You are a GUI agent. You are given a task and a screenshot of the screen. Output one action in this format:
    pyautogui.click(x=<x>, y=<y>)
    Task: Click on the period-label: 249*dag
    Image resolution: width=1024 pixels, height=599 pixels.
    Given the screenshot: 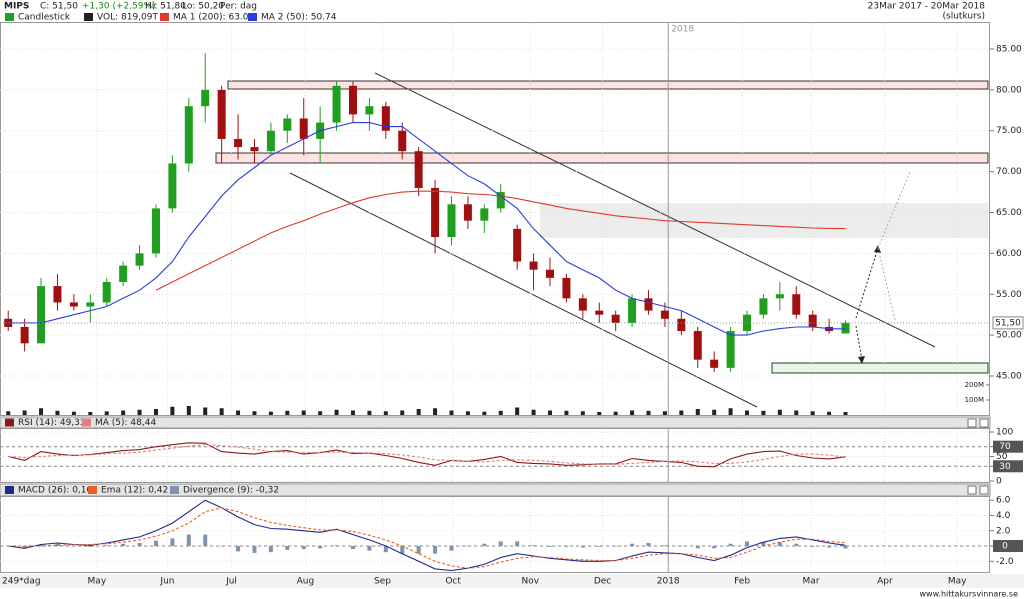 What is the action you would take?
    pyautogui.click(x=21, y=582)
    